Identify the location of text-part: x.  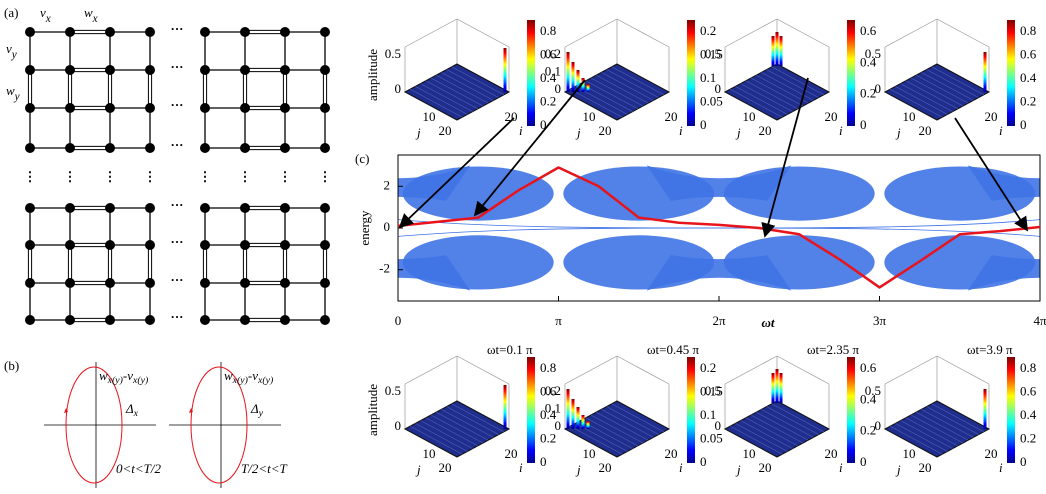
(48, 18).